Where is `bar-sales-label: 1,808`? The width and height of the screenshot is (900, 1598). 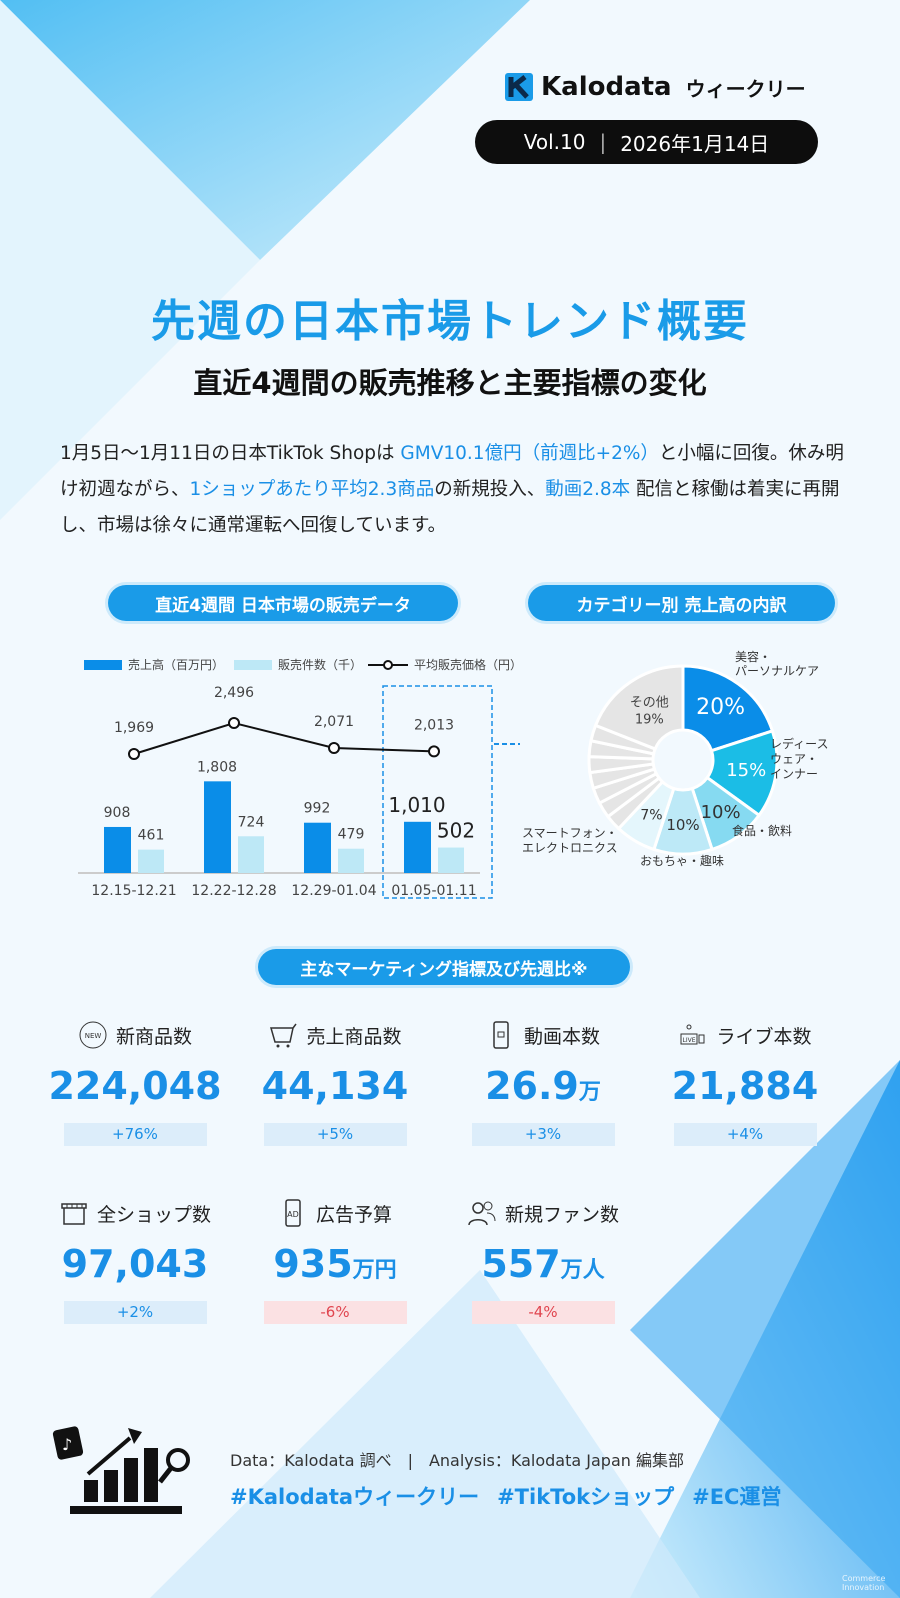
bar-sales-label: 1,808 is located at coordinates (217, 767).